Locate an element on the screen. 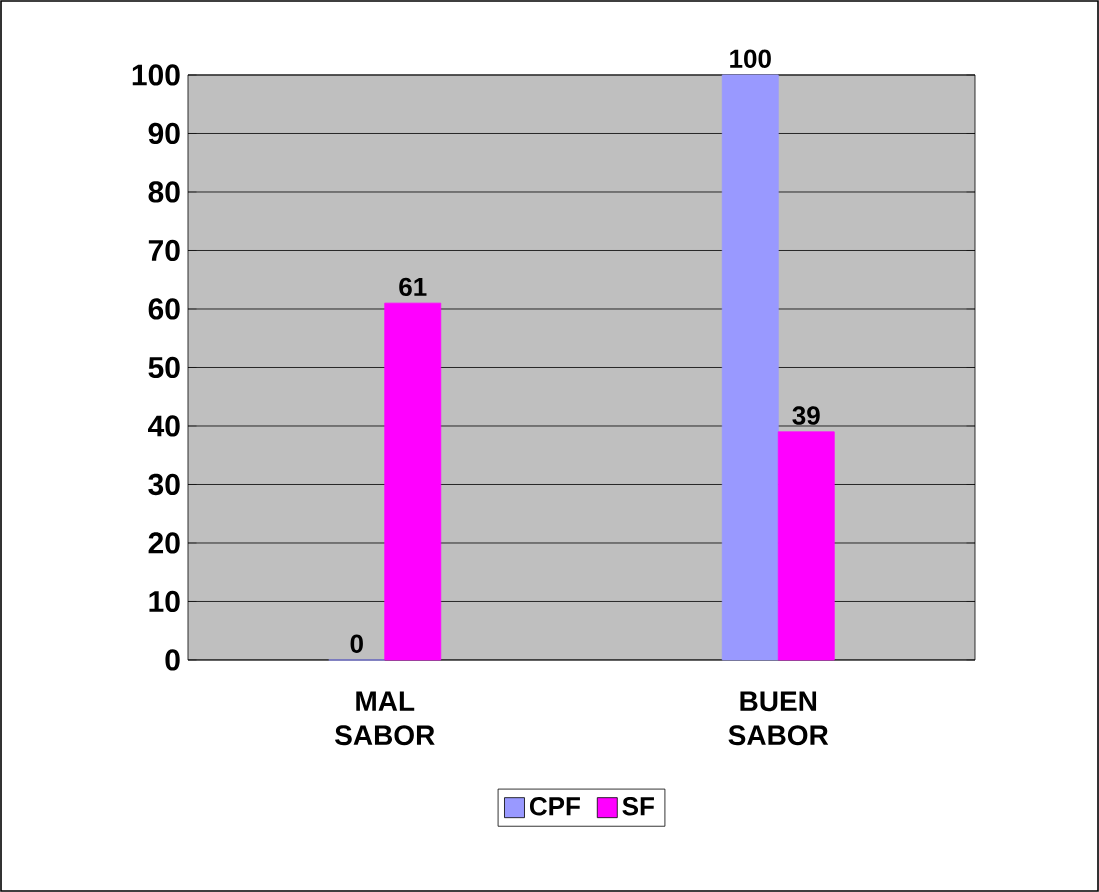 This screenshot has height=892, width=1099. y-tick-label: 30 is located at coordinates (164, 484).